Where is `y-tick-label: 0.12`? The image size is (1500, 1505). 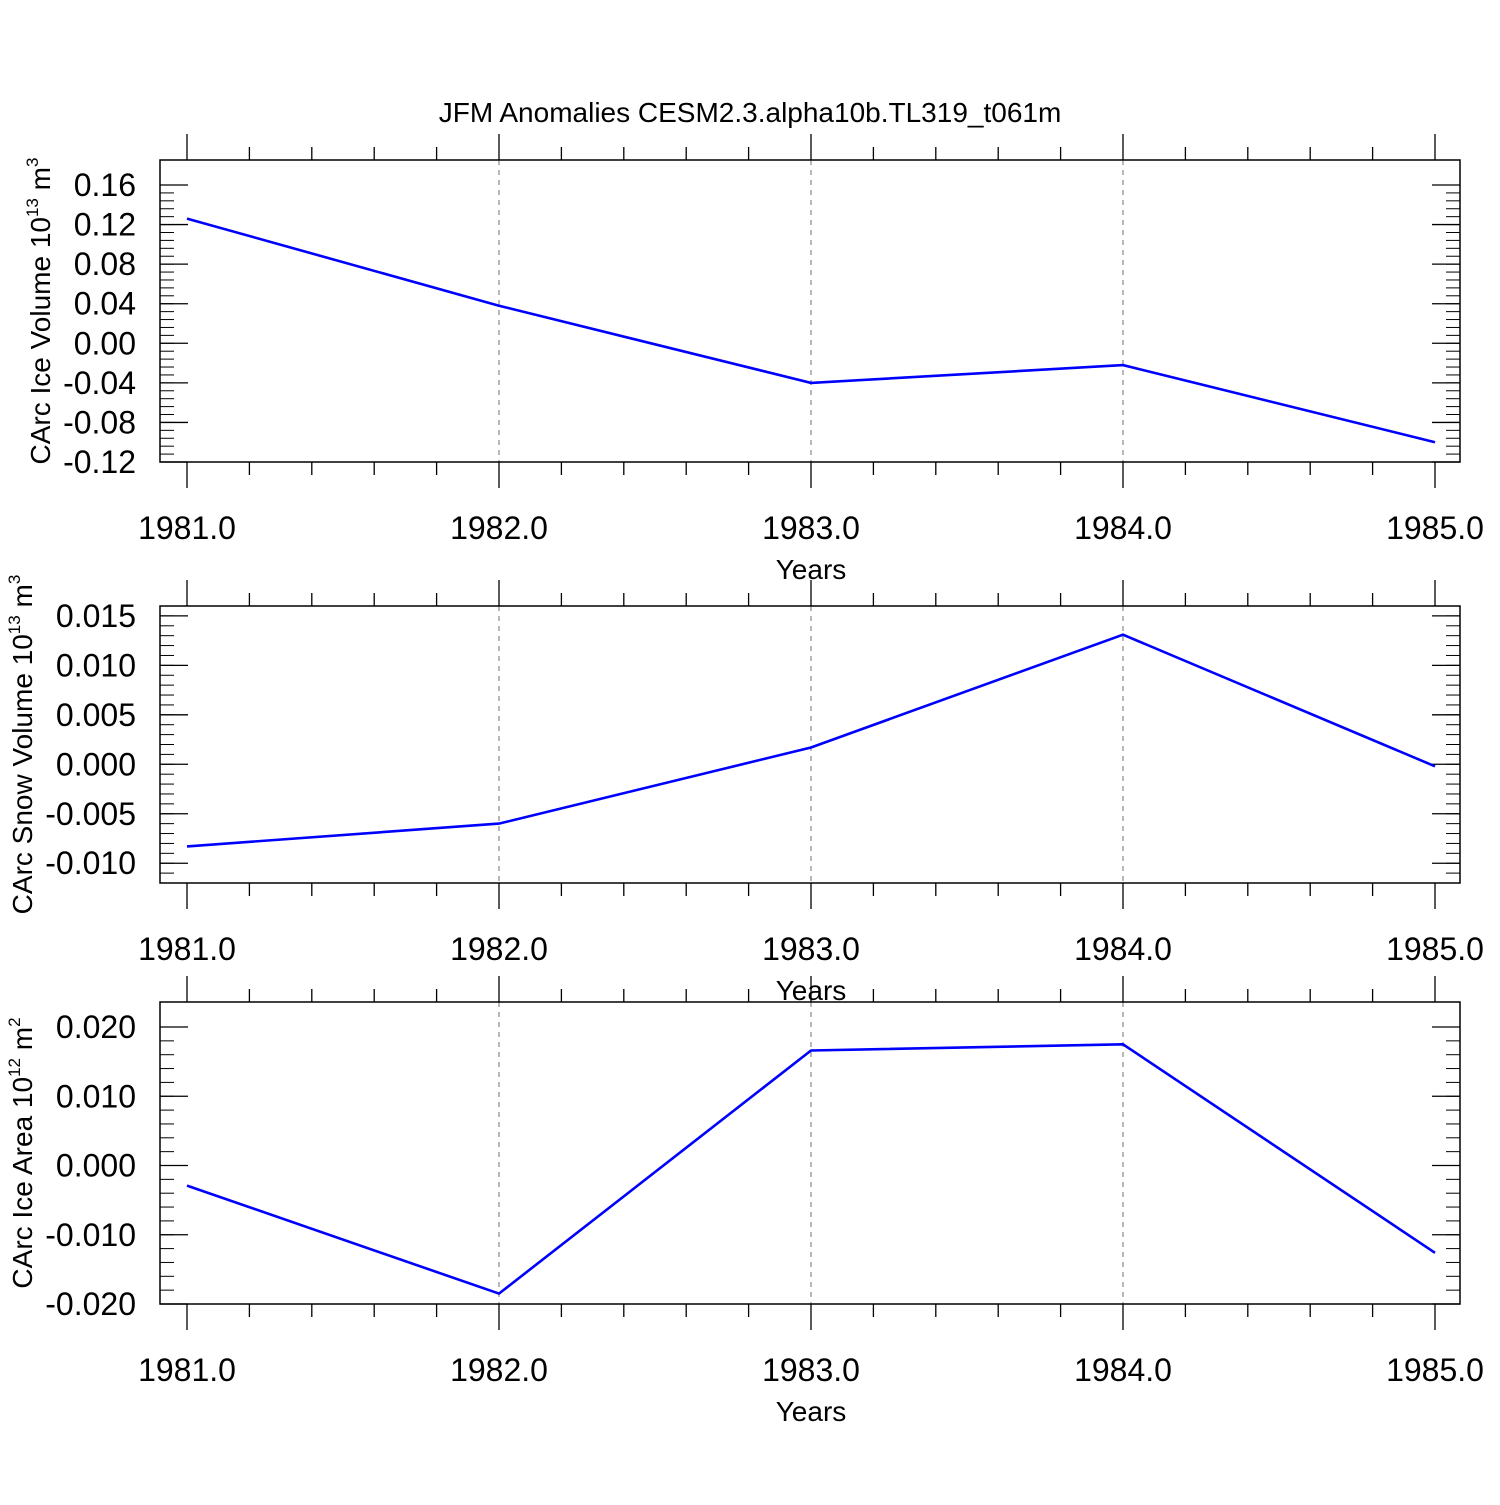 y-tick-label: 0.12 is located at coordinates (105, 225).